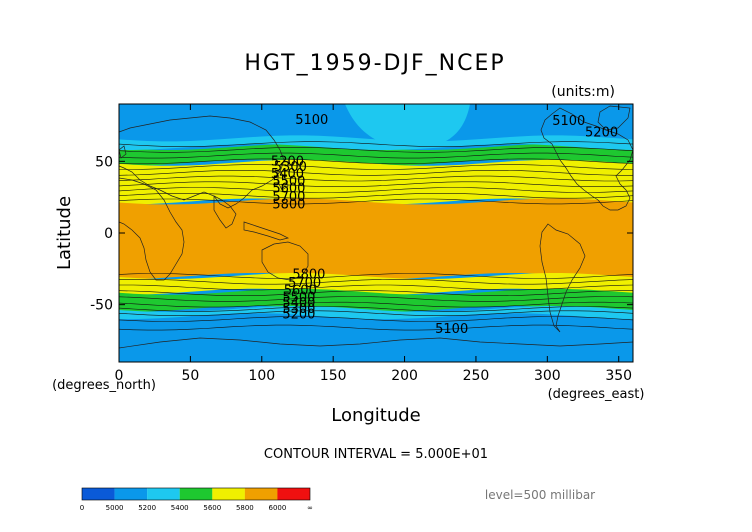 The image size is (752, 532). Describe the element at coordinates (82, 508) in the screenshot. I see `colorbar-tick-label: 0` at that location.